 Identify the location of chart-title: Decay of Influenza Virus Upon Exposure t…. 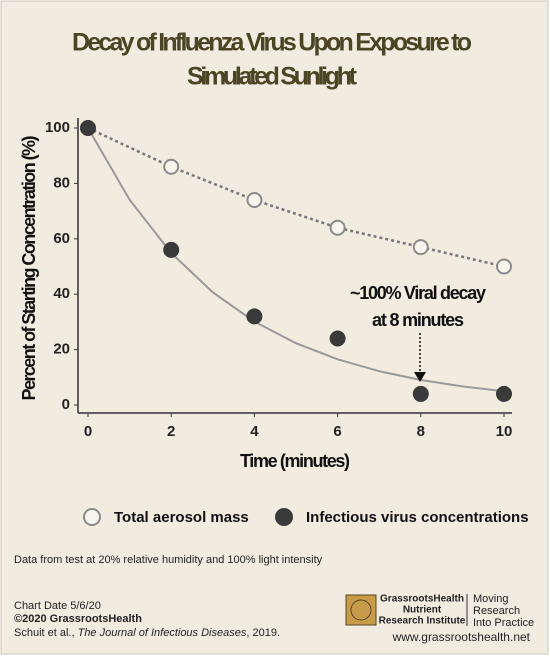
(272, 43).